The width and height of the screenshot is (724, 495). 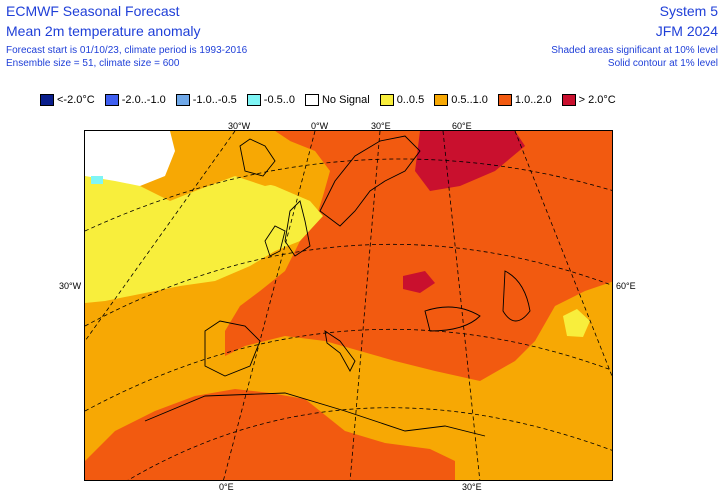 I want to click on contour-note: Solid contour at 1% level, so click(x=662, y=63).